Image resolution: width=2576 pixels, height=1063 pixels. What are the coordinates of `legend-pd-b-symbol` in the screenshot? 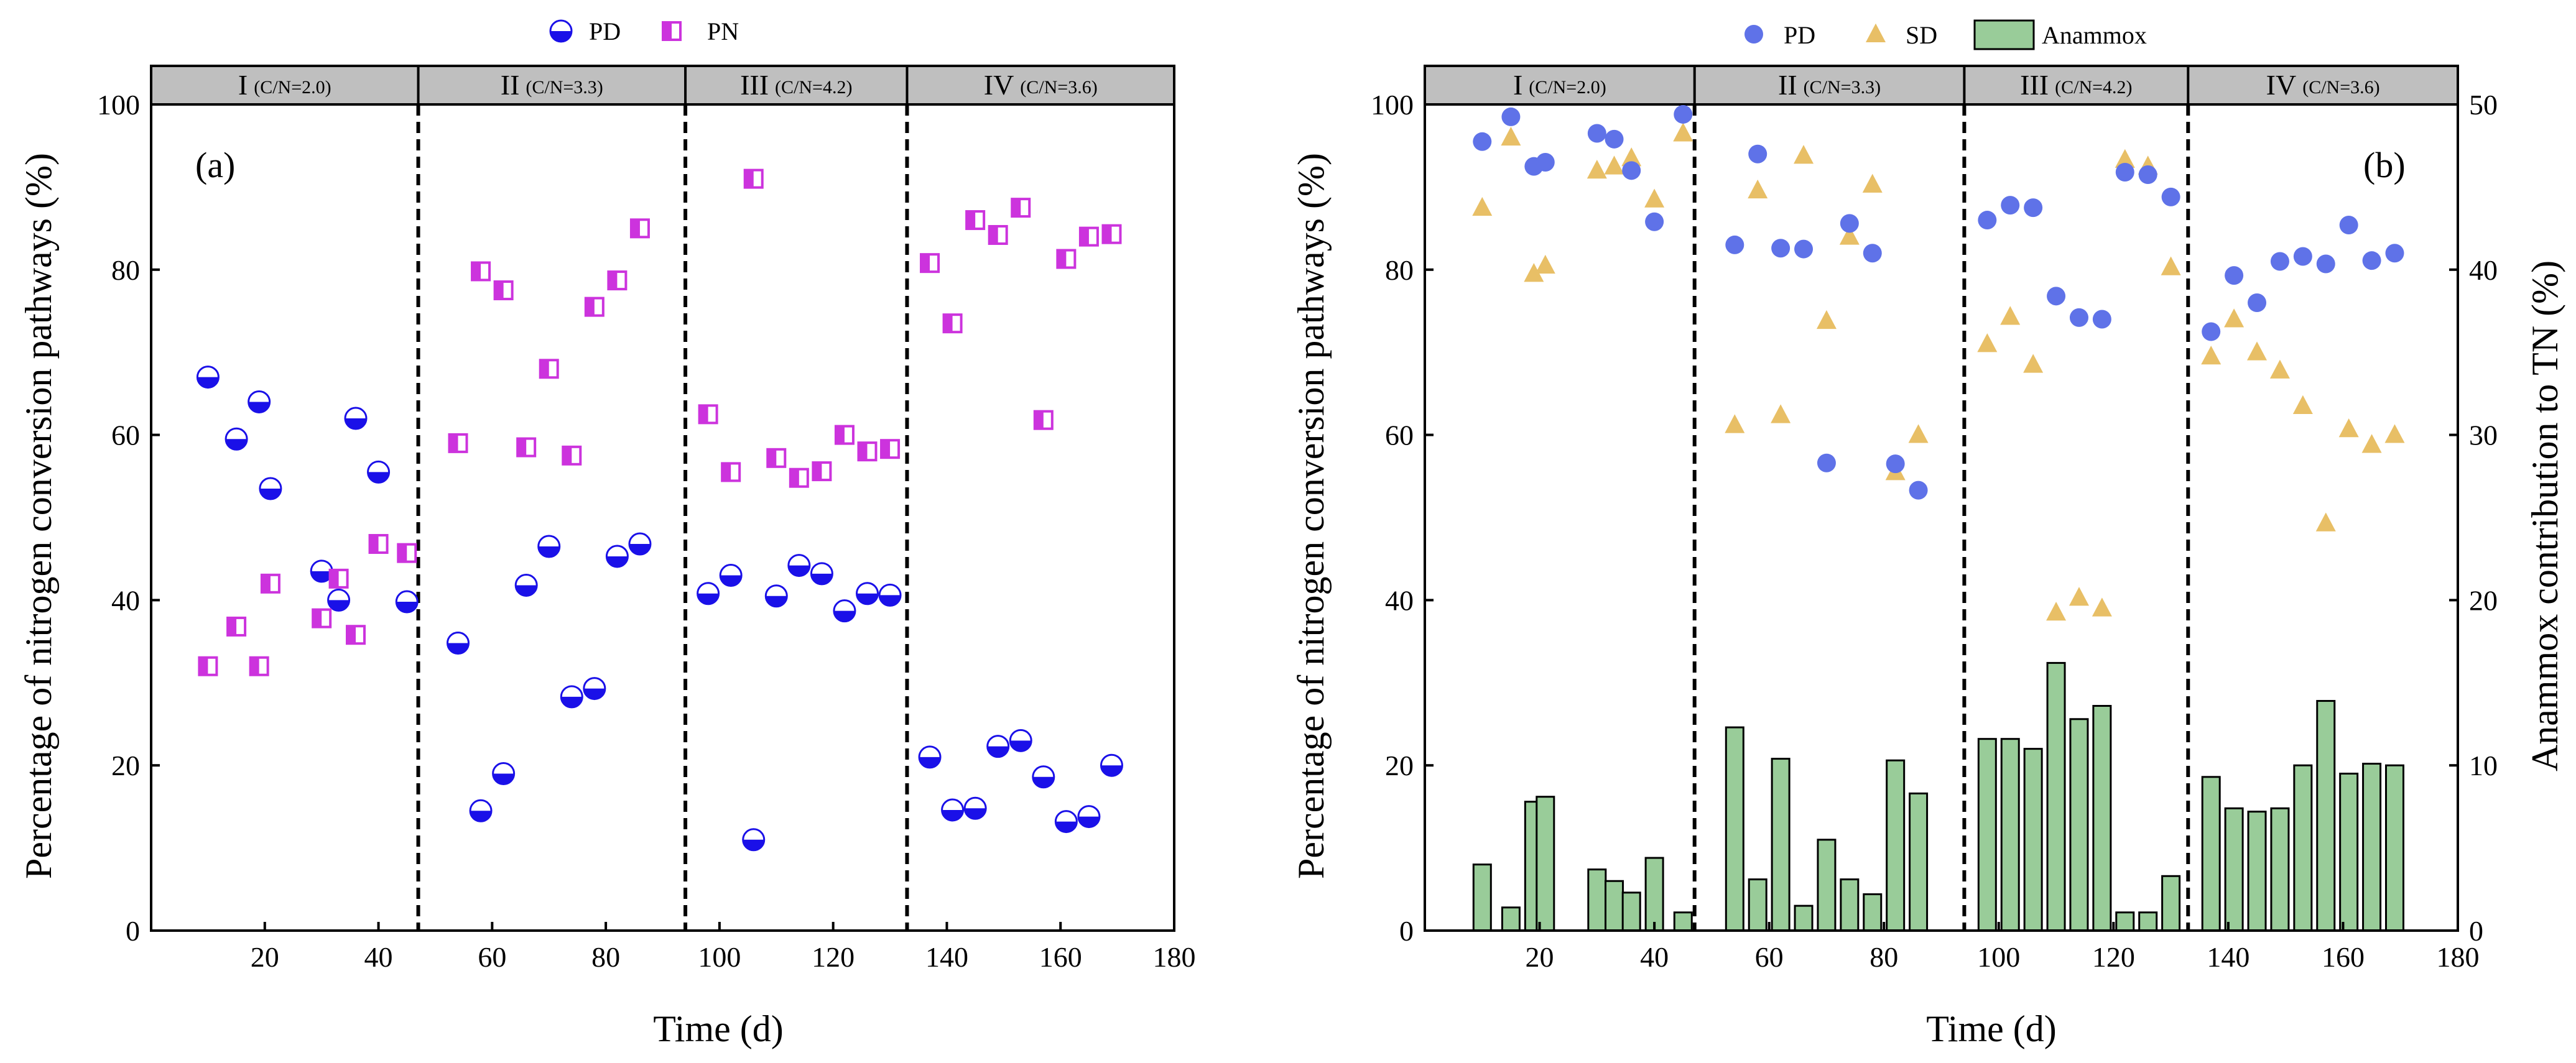 It's located at (1754, 34).